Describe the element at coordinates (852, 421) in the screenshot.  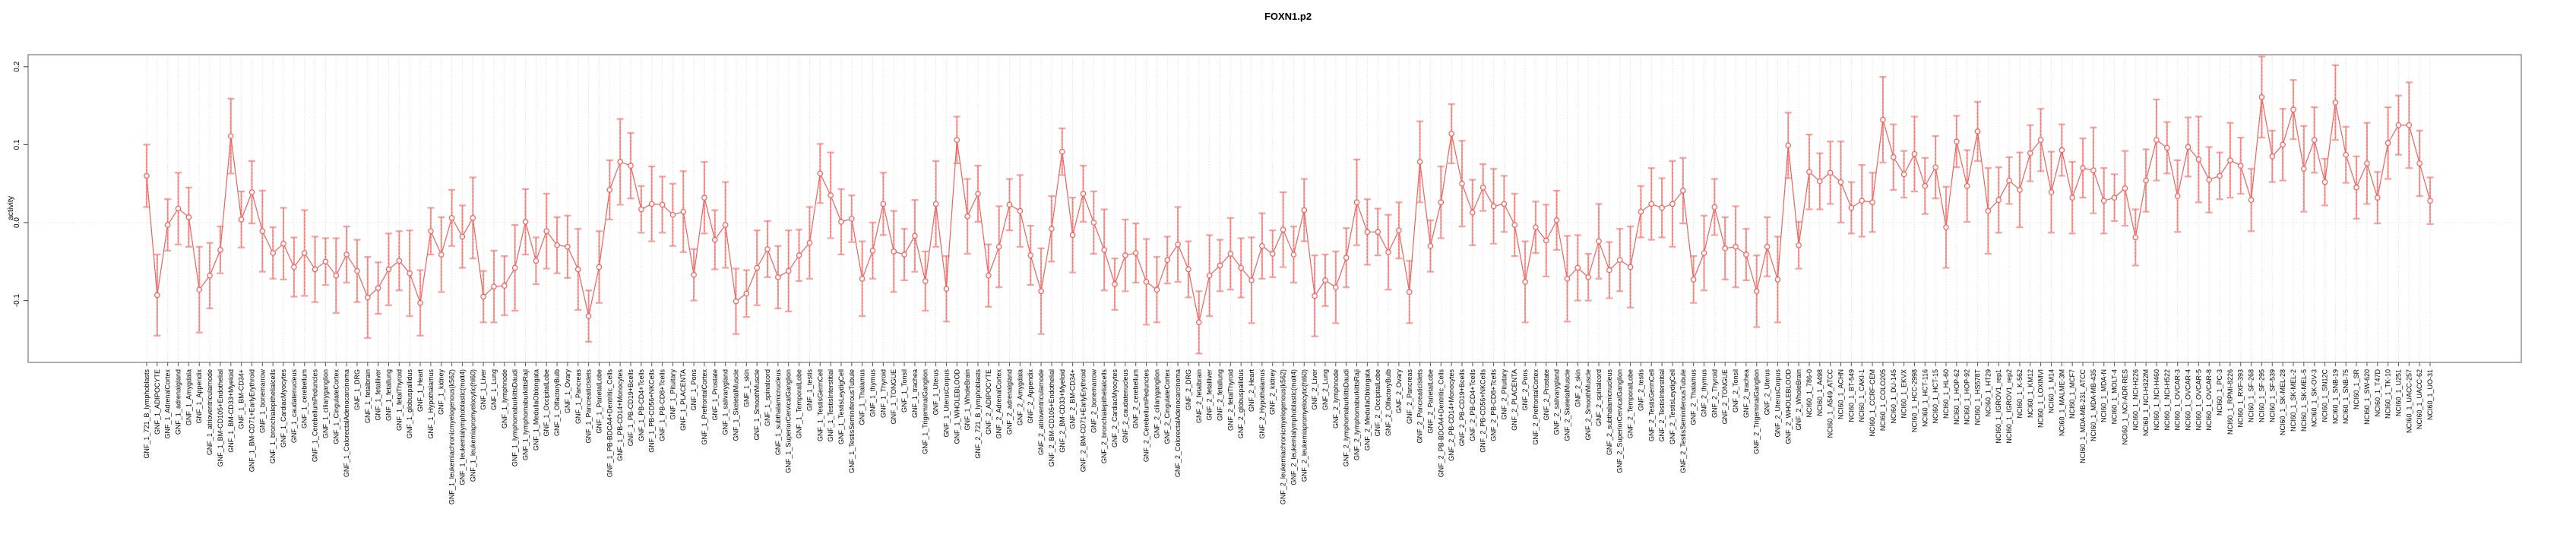
I see `x-tick-label: GNF_1_TestisSeminiferousTubule` at that location.